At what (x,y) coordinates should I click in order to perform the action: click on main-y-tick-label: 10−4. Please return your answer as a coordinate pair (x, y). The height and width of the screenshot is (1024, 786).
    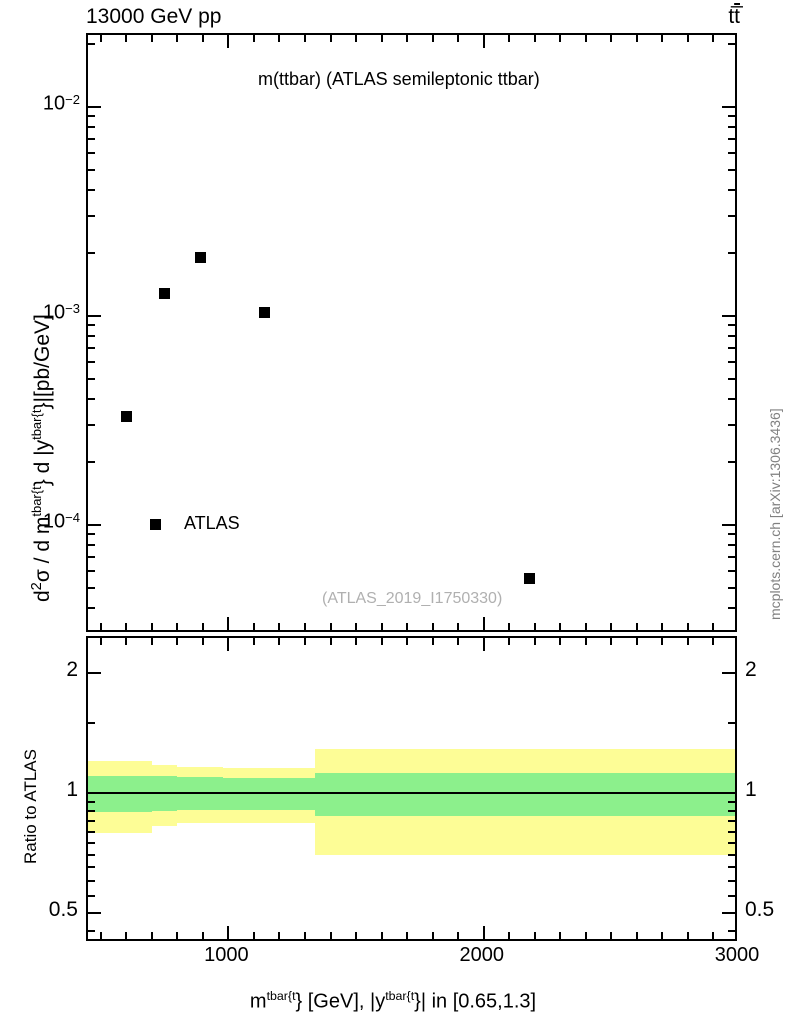
    Looking at the image, I should click on (61, 520).